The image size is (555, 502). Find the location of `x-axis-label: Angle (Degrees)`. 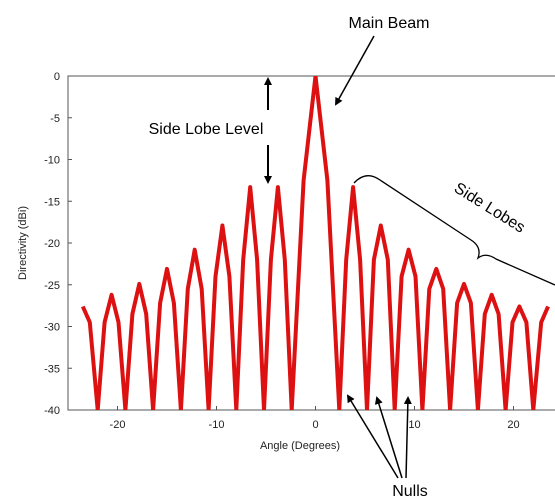

x-axis-label: Angle (Degrees) is located at coordinates (300, 446).